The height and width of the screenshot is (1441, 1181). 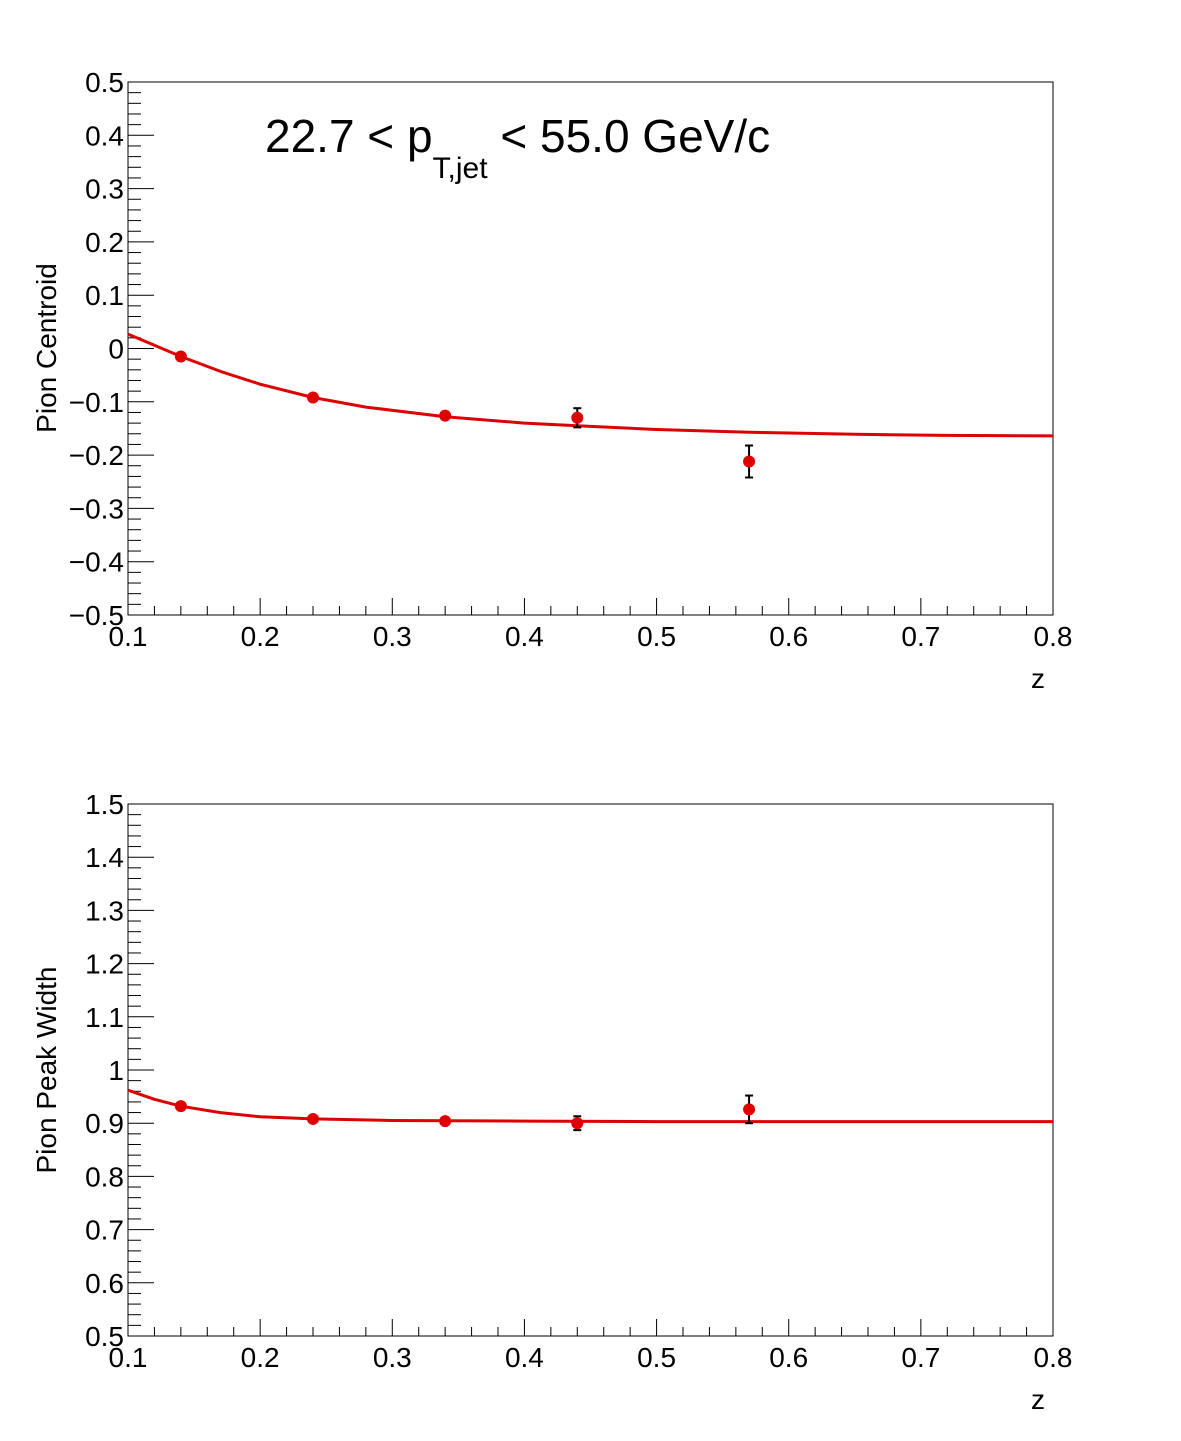 I want to click on y-axis-title: Pion Peak Width, so click(x=46, y=1070).